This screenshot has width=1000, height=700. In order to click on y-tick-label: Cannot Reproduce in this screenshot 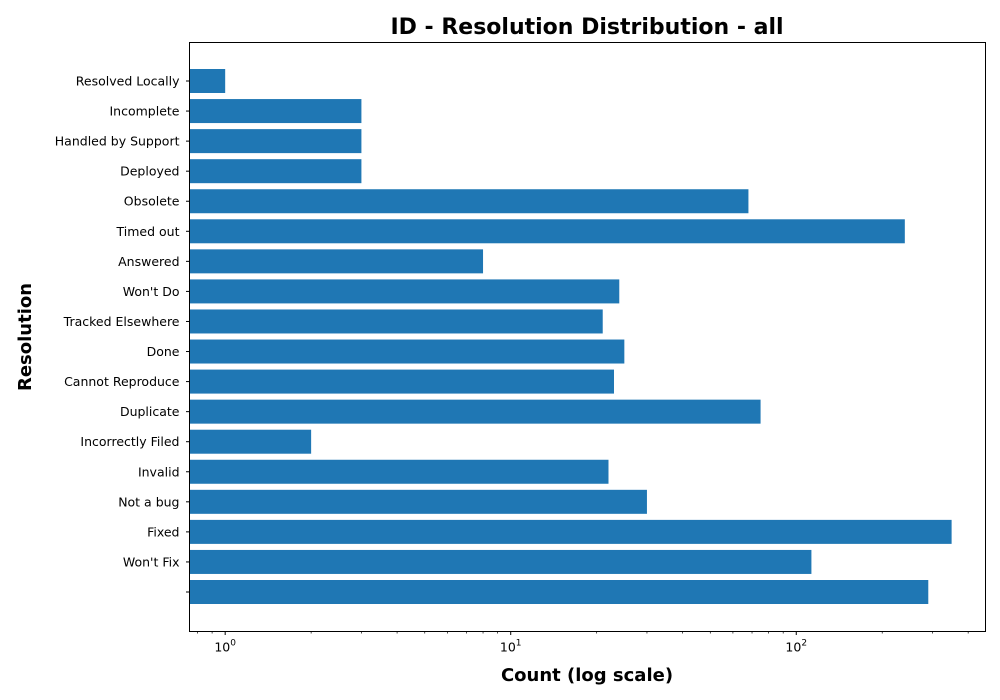, I will do `click(122, 381)`.